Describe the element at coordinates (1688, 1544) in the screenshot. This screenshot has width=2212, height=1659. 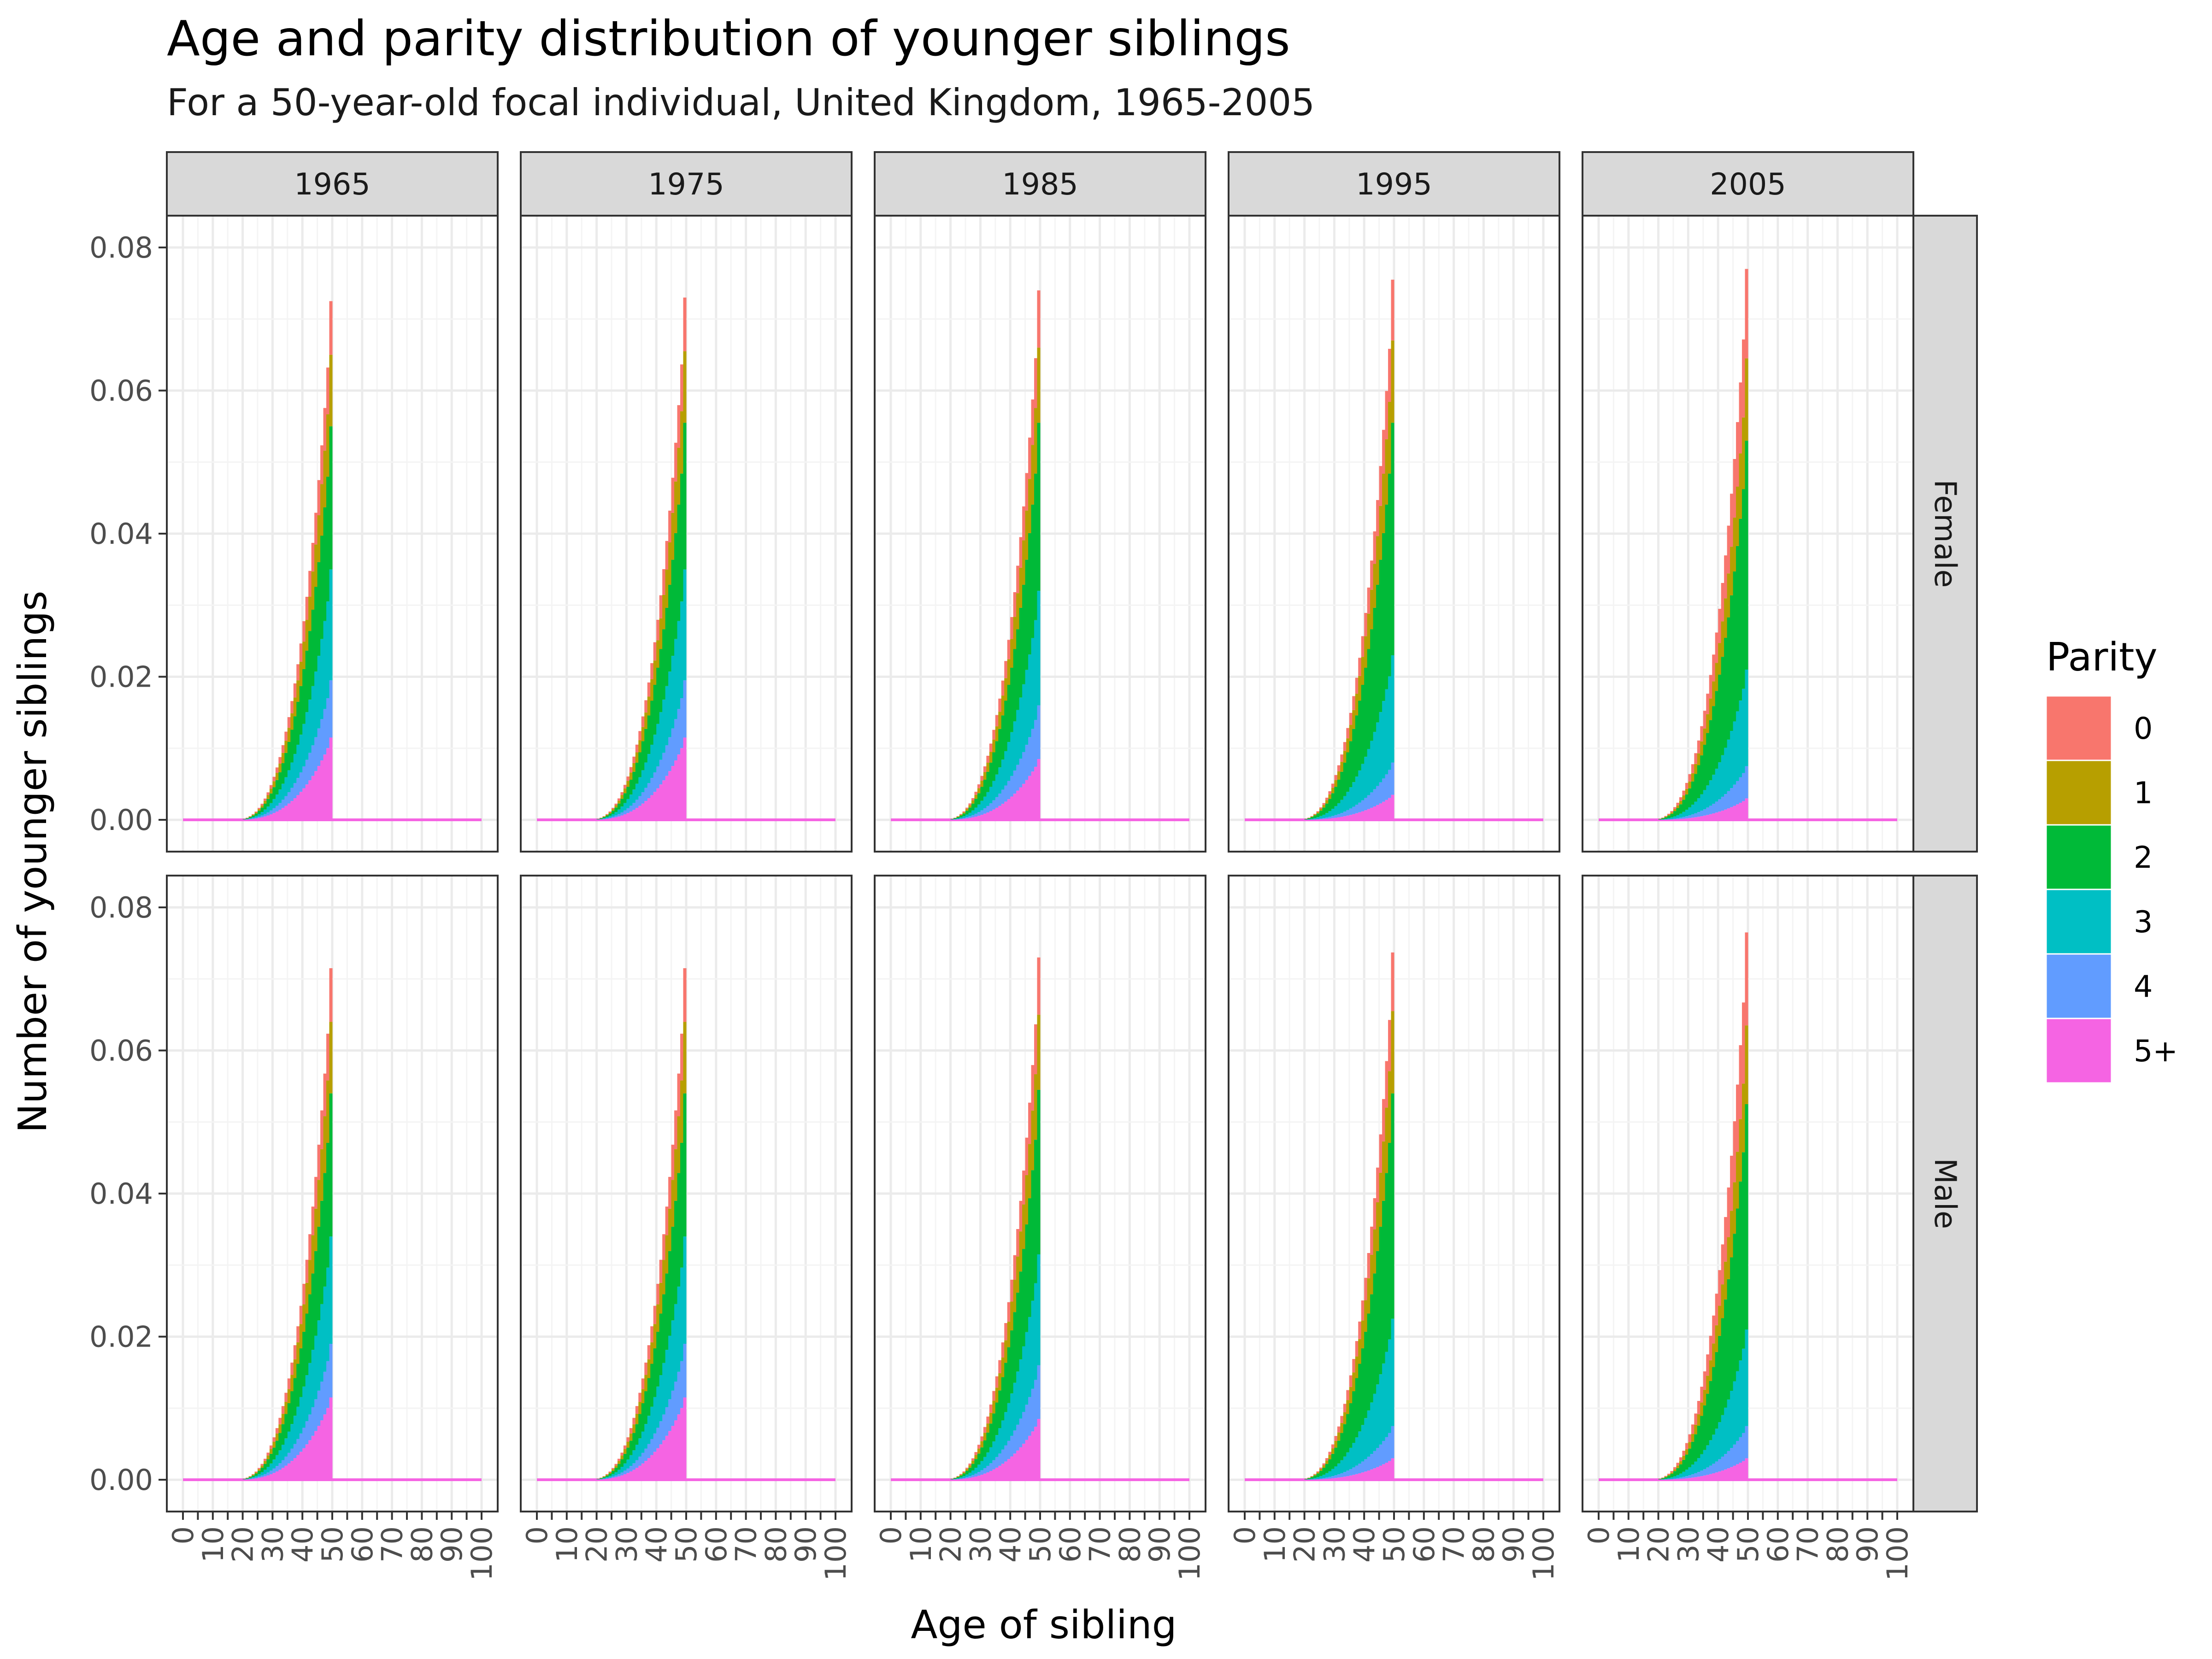
I see `x-tick-label: 30` at that location.